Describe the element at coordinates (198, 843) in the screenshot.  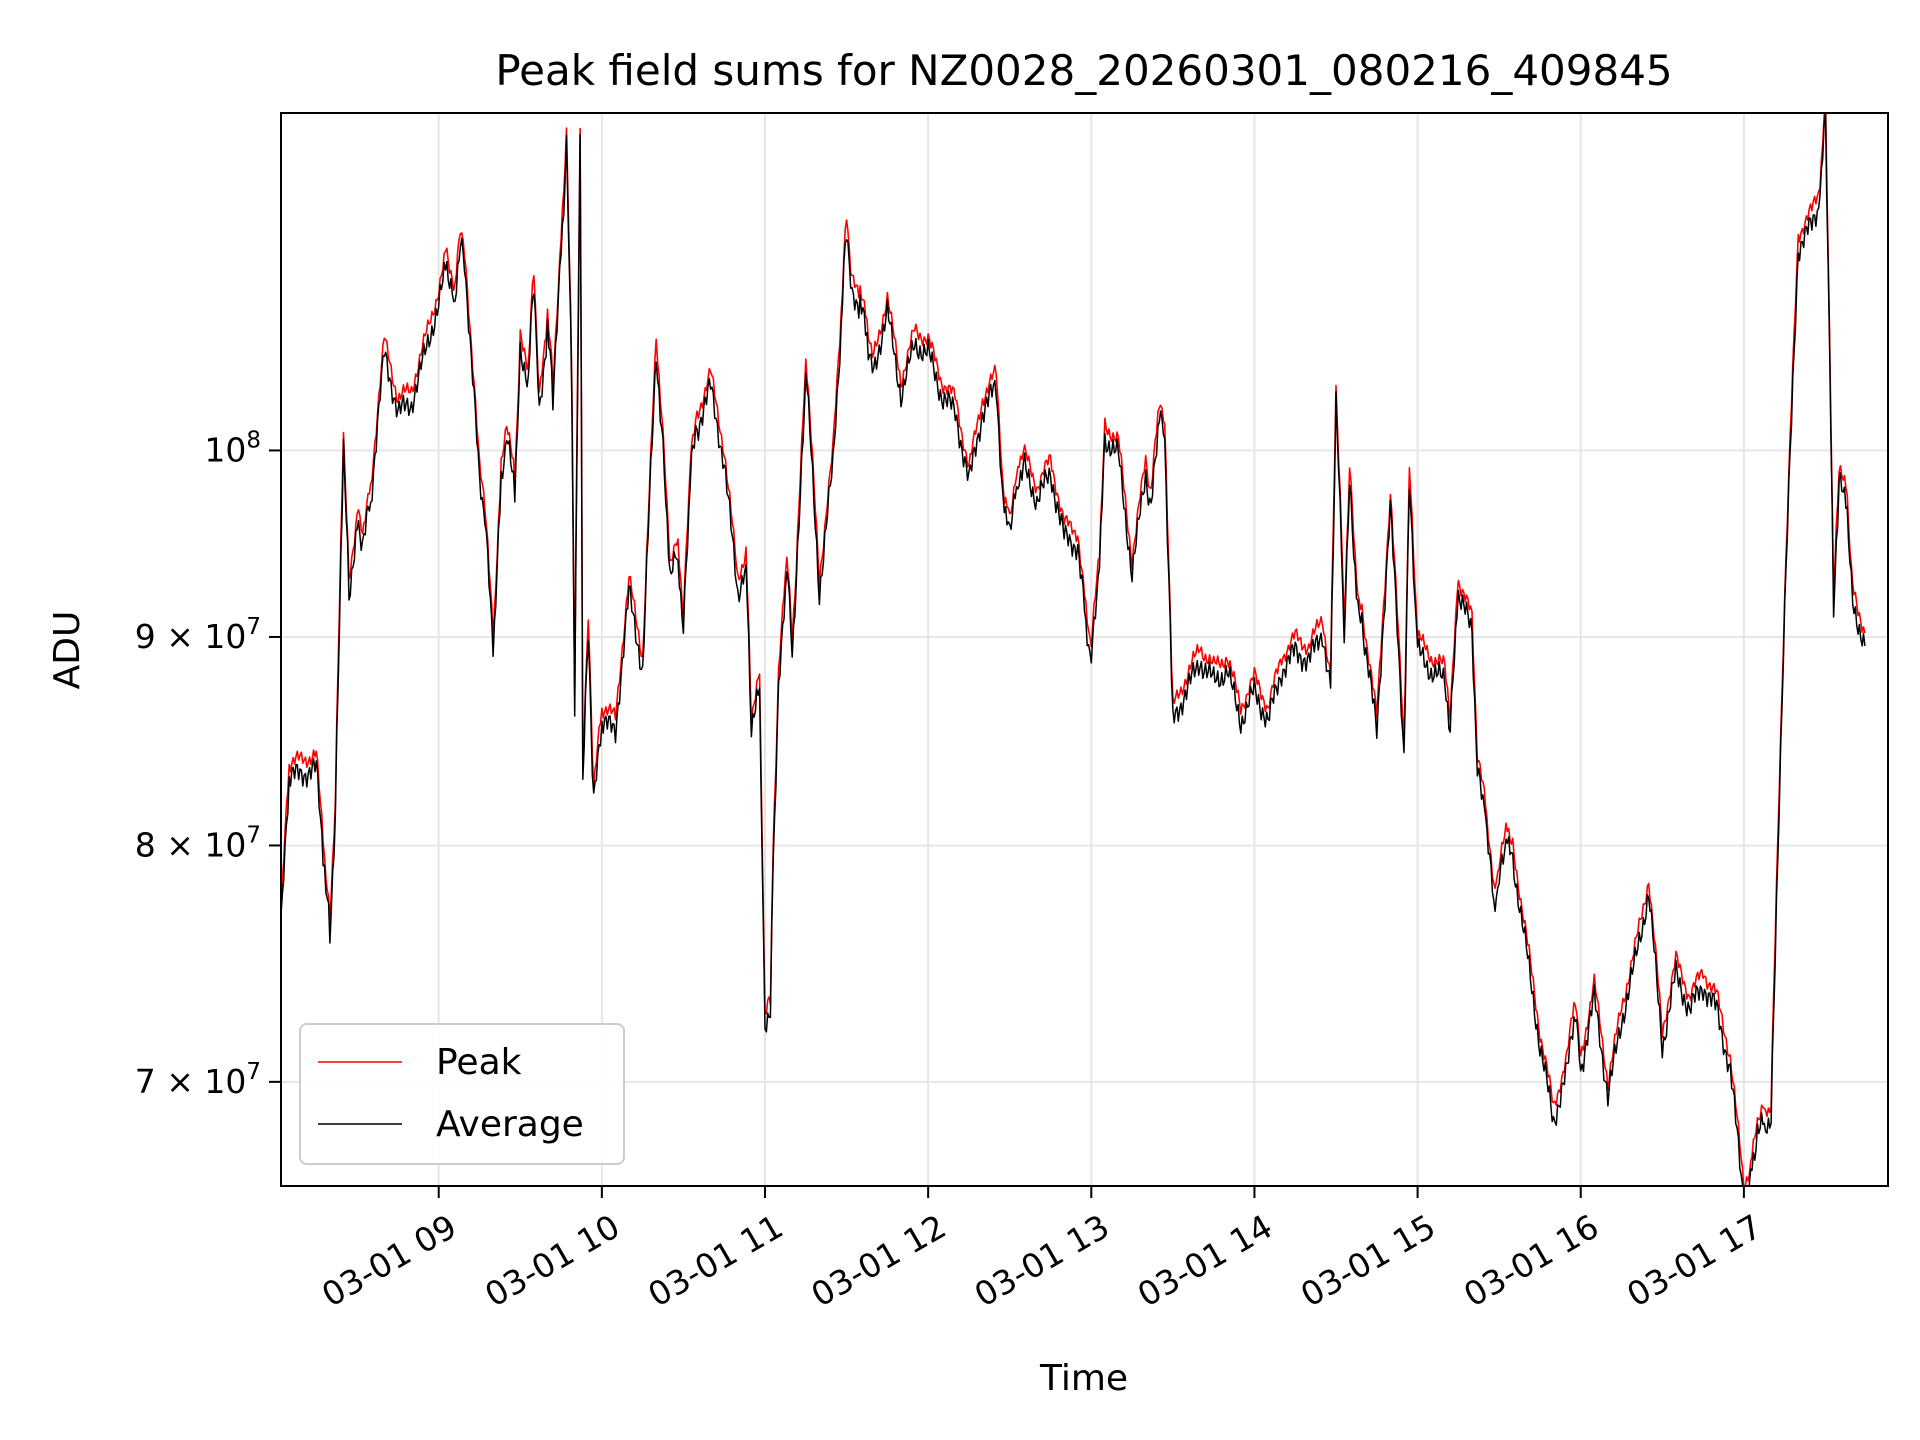
I see `y-tick-label: 8 × 107` at that location.